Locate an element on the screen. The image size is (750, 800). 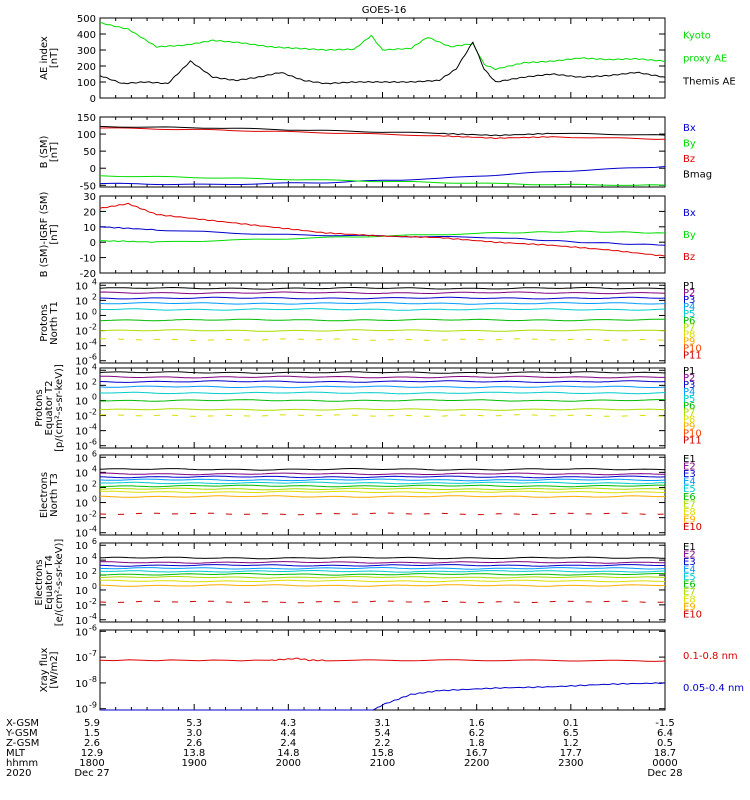
y-axis-label: Xray flux[W/m2] is located at coordinates (49, 670).